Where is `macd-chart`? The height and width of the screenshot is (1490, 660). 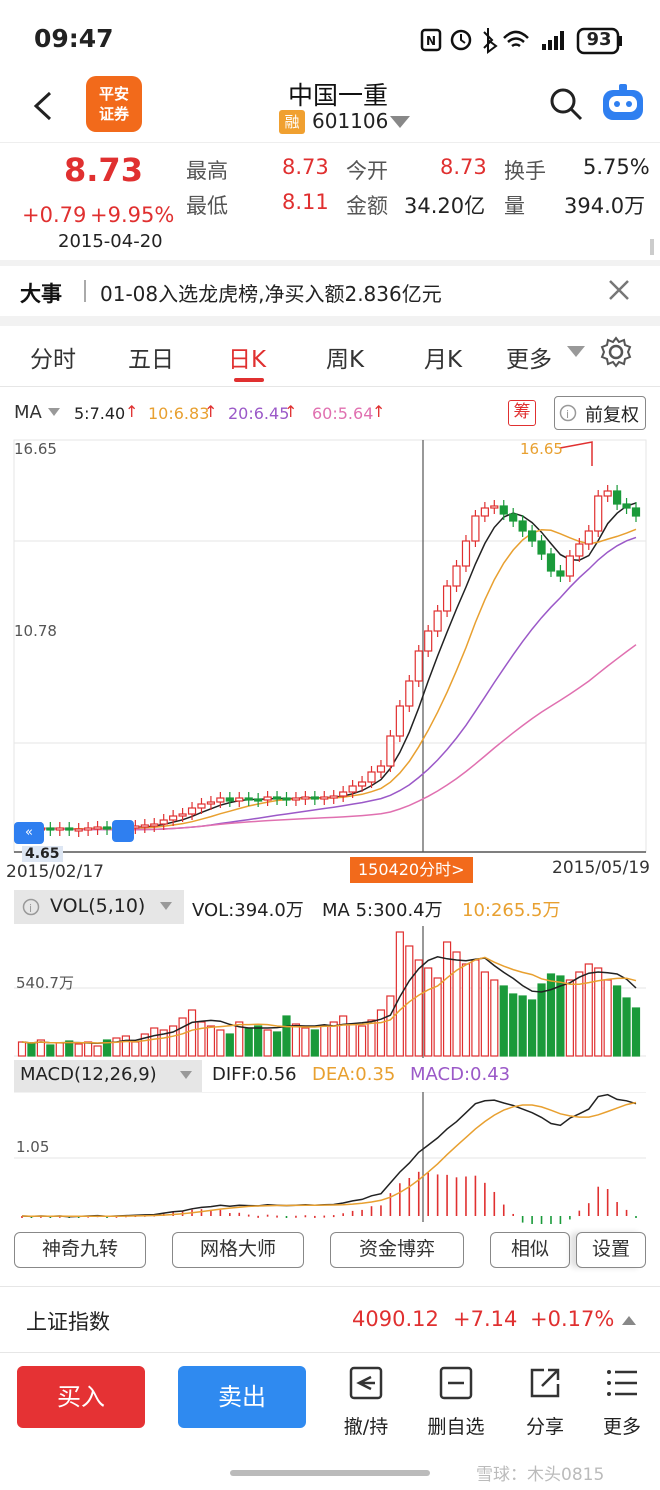 macd-chart is located at coordinates (330, 1158).